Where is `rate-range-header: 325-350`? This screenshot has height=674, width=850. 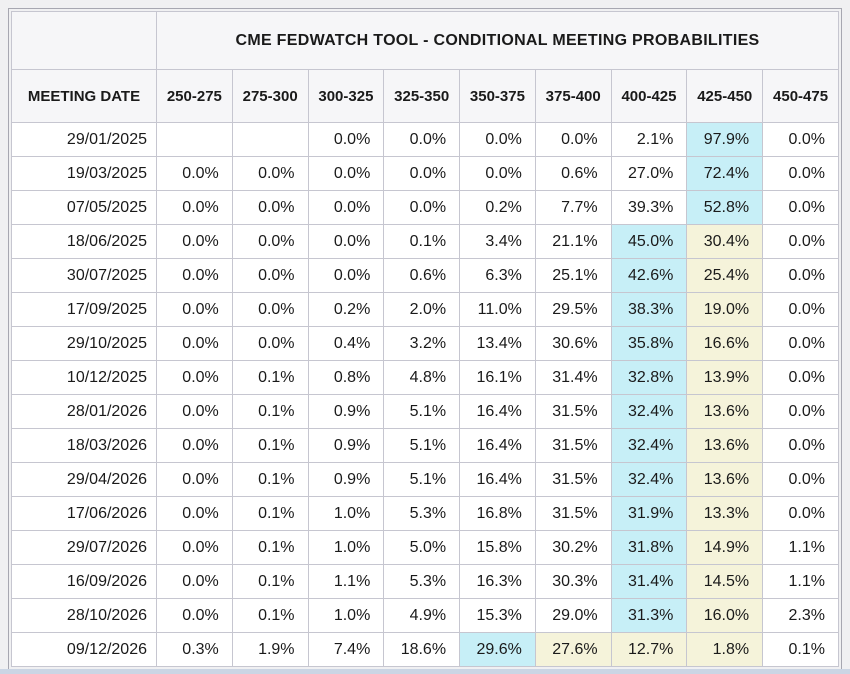 rate-range-header: 325-350 is located at coordinates (422, 96).